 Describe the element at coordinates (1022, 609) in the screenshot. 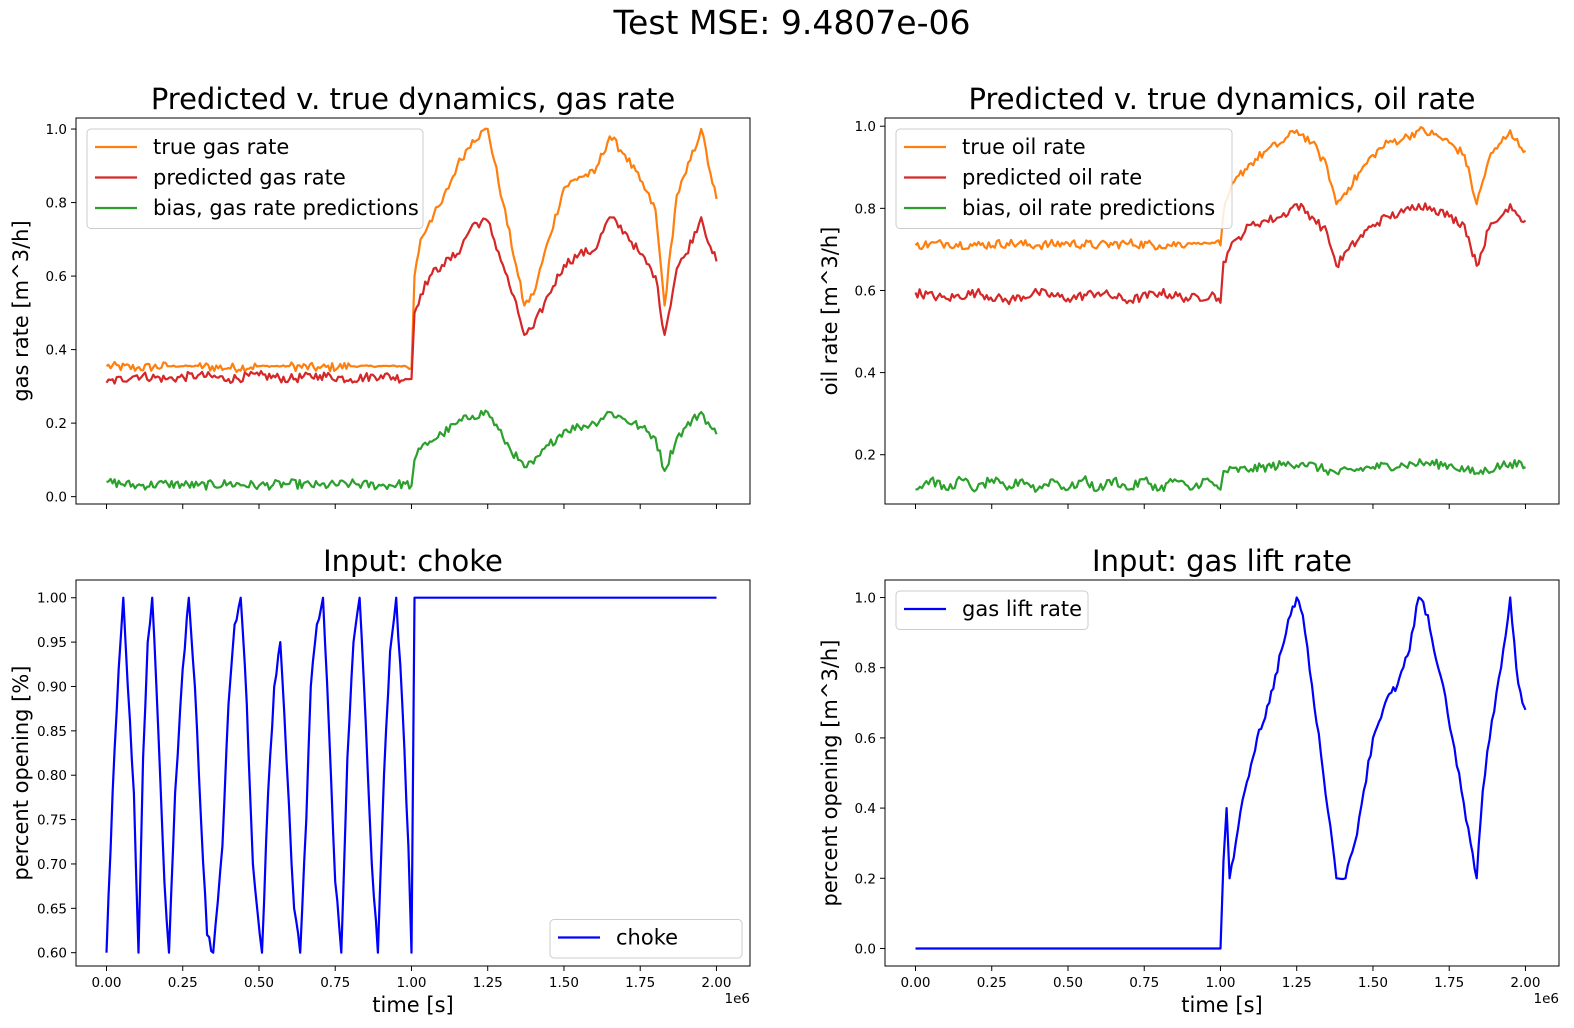

I see `legend-label: gas lift rate` at that location.